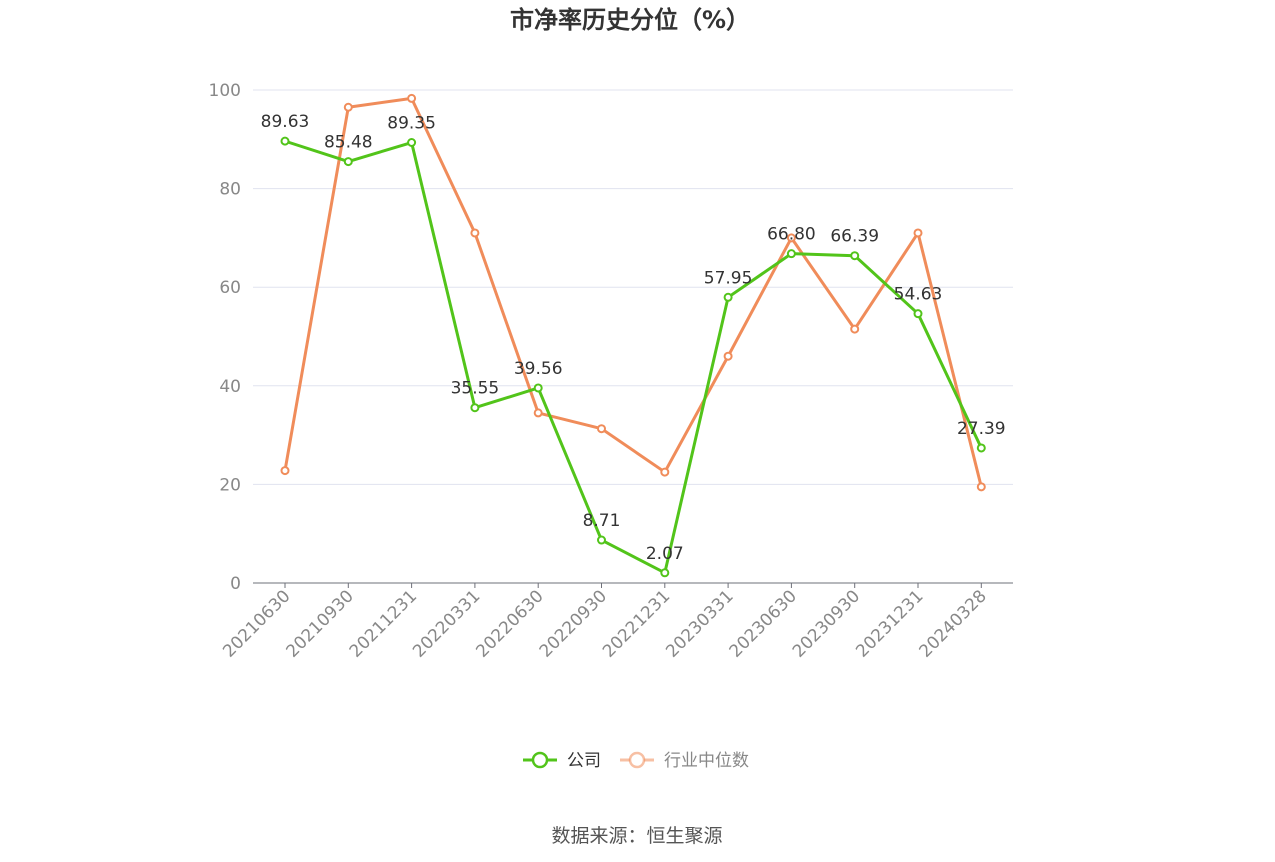 The height and width of the screenshot is (862, 1275). What do you see at coordinates (636, 623) in the screenshot?
I see `x-tick-label-6: 20221231` at bounding box center [636, 623].